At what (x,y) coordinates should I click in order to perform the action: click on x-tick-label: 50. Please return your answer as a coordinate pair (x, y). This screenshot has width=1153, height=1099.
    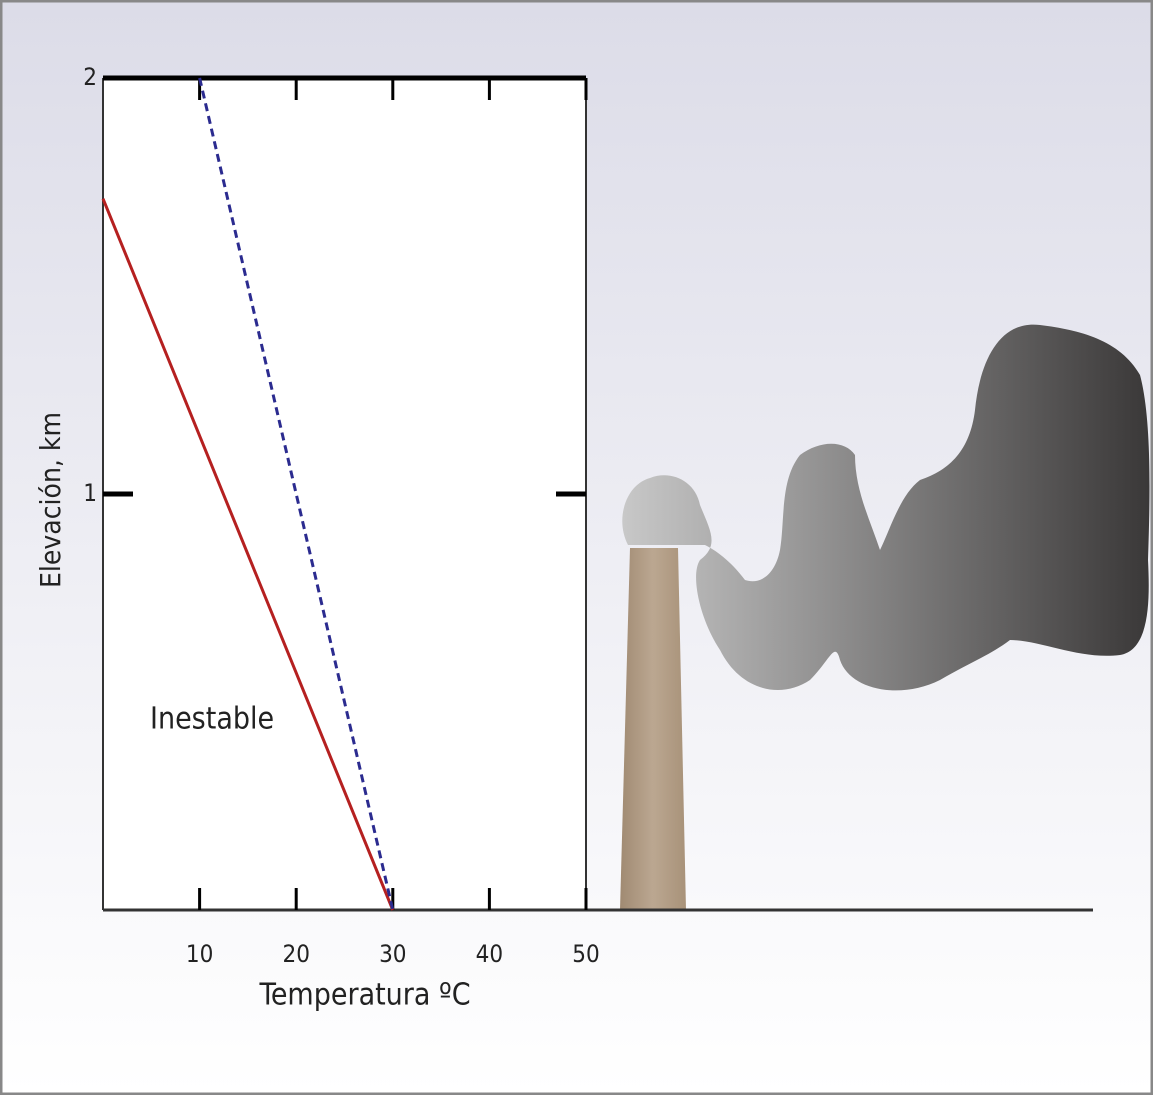
    Looking at the image, I should click on (585, 954).